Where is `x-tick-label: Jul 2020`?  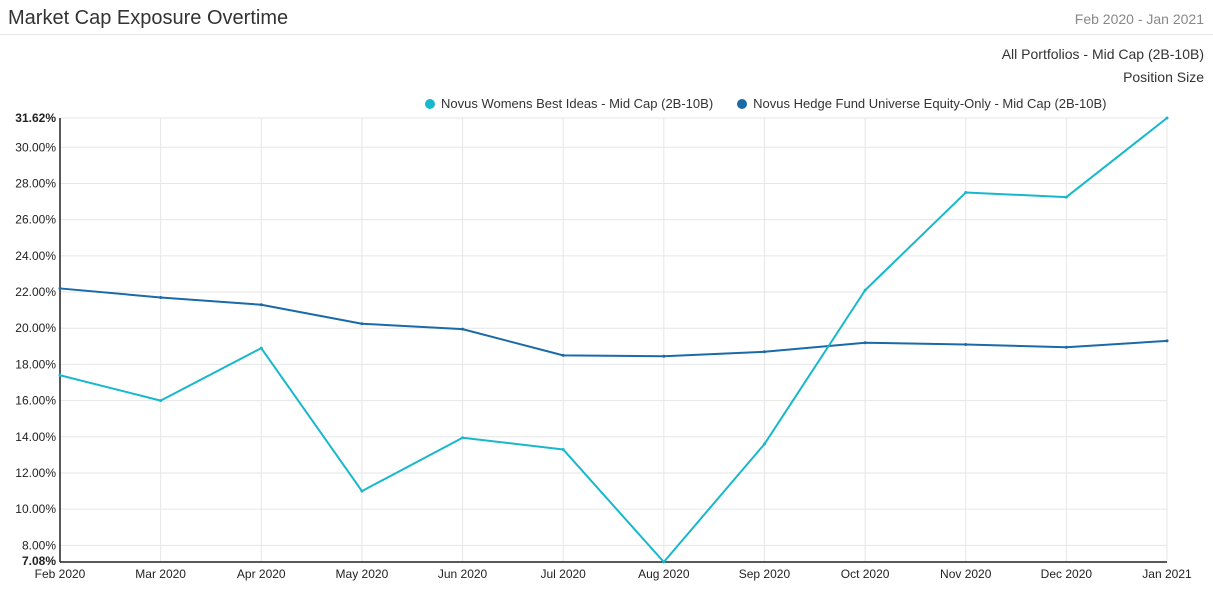 x-tick-label: Jul 2020 is located at coordinates (563, 574).